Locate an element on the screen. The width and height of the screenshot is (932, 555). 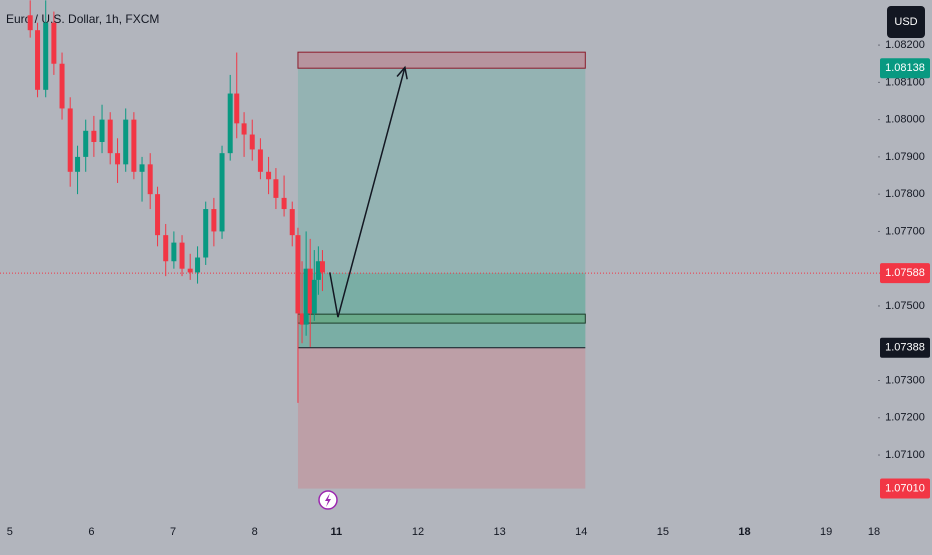
y-tick-label: 1.07700 is located at coordinates (905, 231).